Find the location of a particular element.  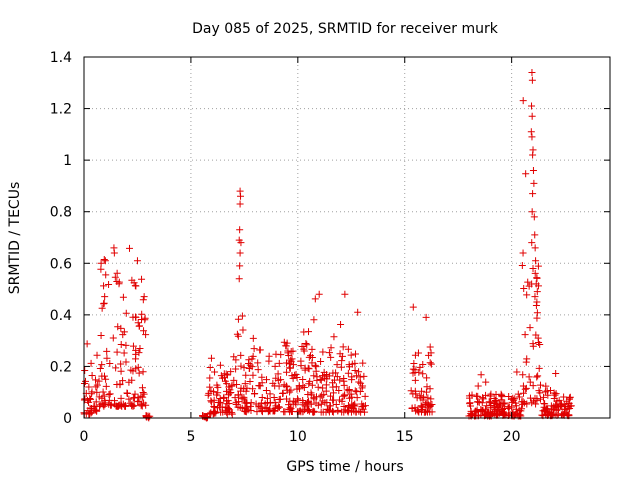

y-tick-label: 1 is located at coordinates (67, 161).